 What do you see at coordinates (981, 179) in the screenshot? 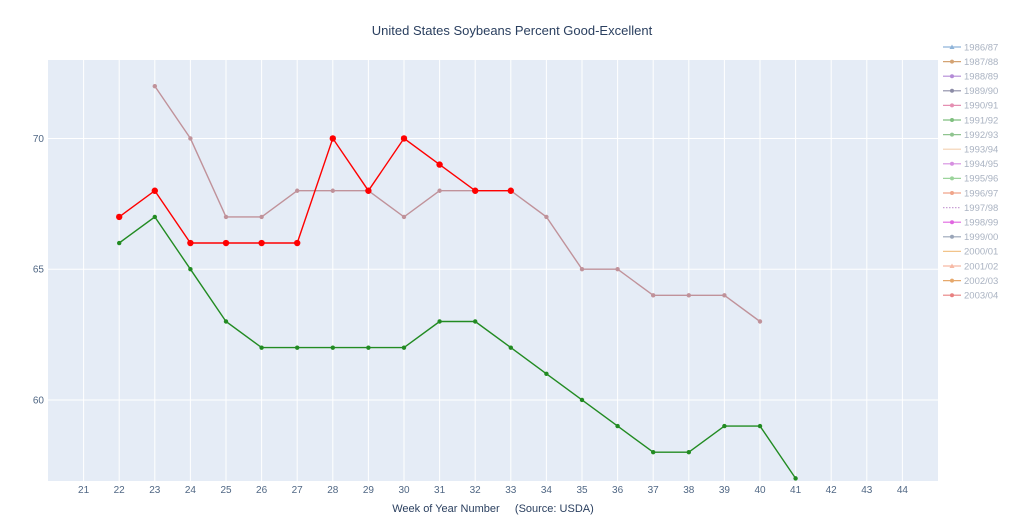
I see `legend-label: 1995/96` at bounding box center [981, 179].